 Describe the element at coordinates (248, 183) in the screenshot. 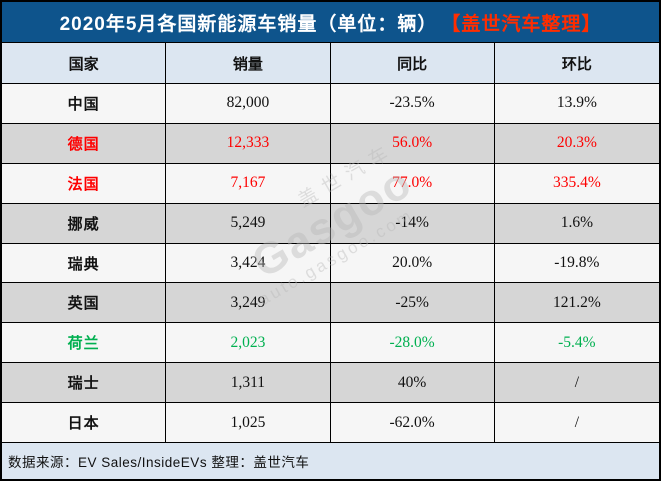

I see `value-cell: 7,167` at that location.